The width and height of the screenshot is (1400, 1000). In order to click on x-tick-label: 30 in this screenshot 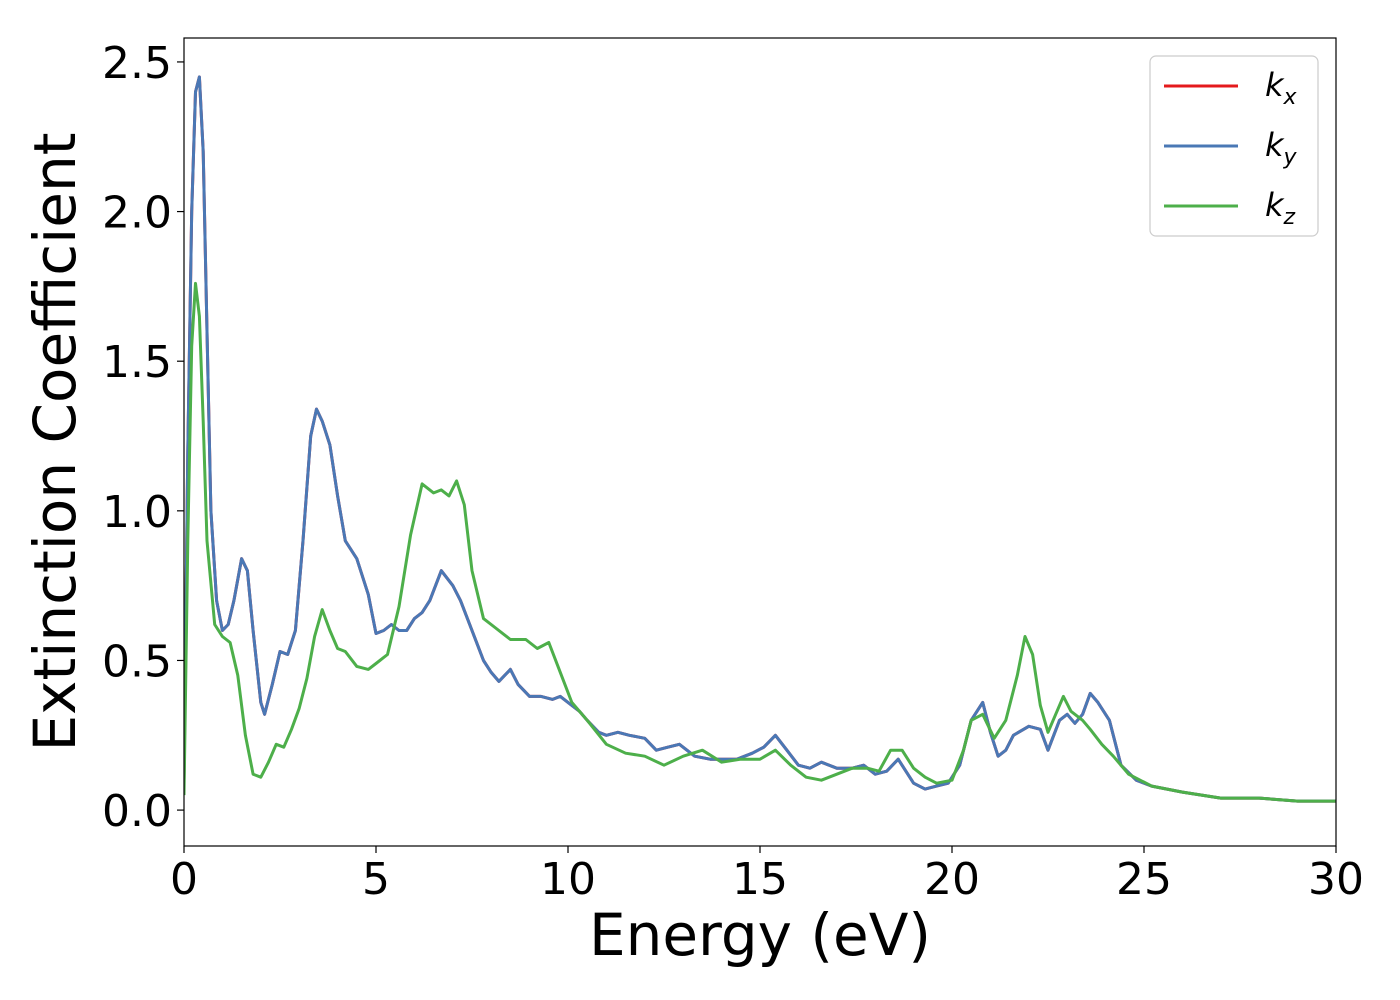, I will do `click(1336, 879)`.